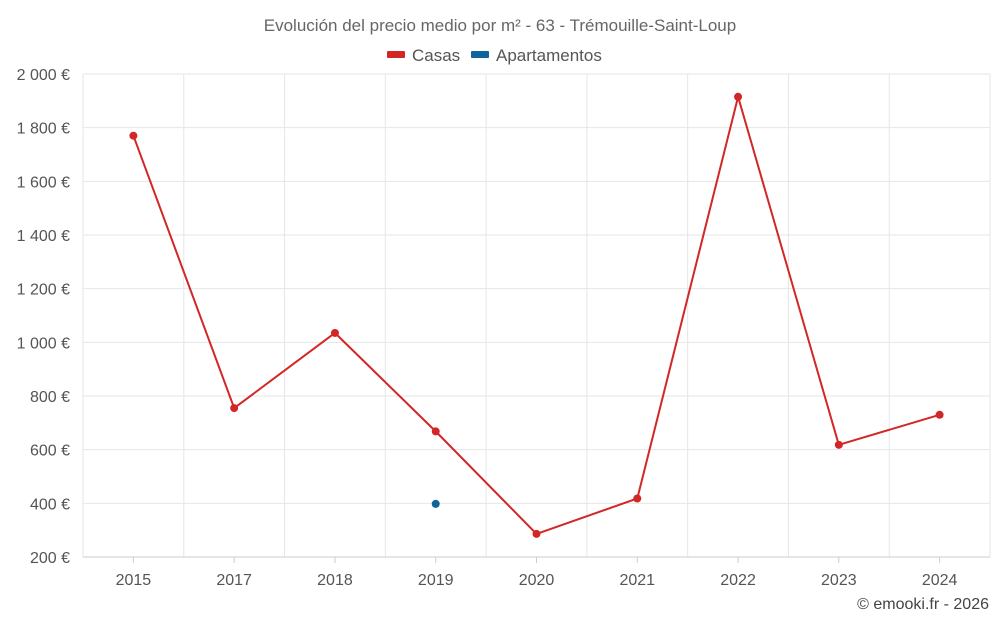  I want to click on legend-swatch-casas, so click(396, 54).